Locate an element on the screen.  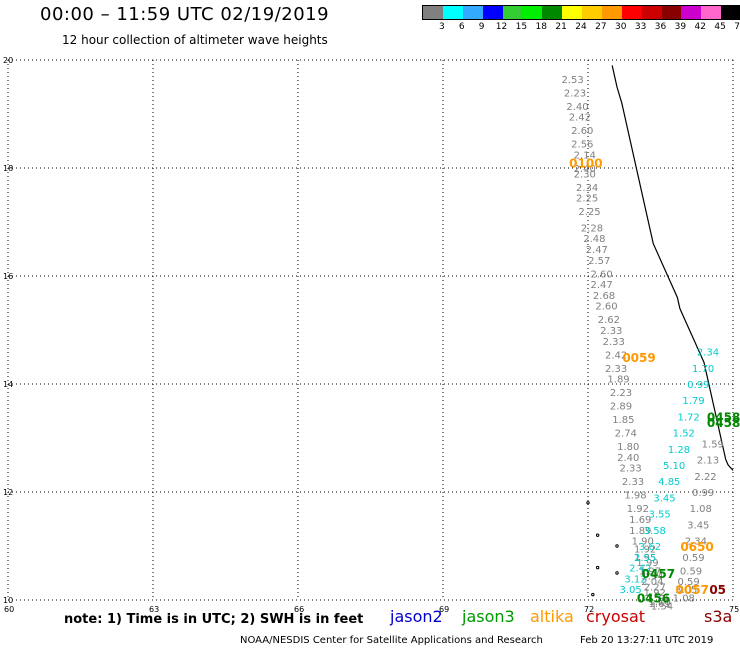
pass-time-label: 0057 is located at coordinates (692, 590).